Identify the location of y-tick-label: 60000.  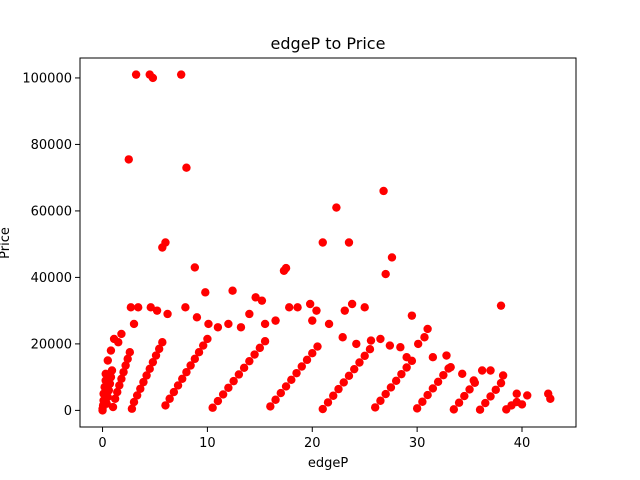
(51, 211).